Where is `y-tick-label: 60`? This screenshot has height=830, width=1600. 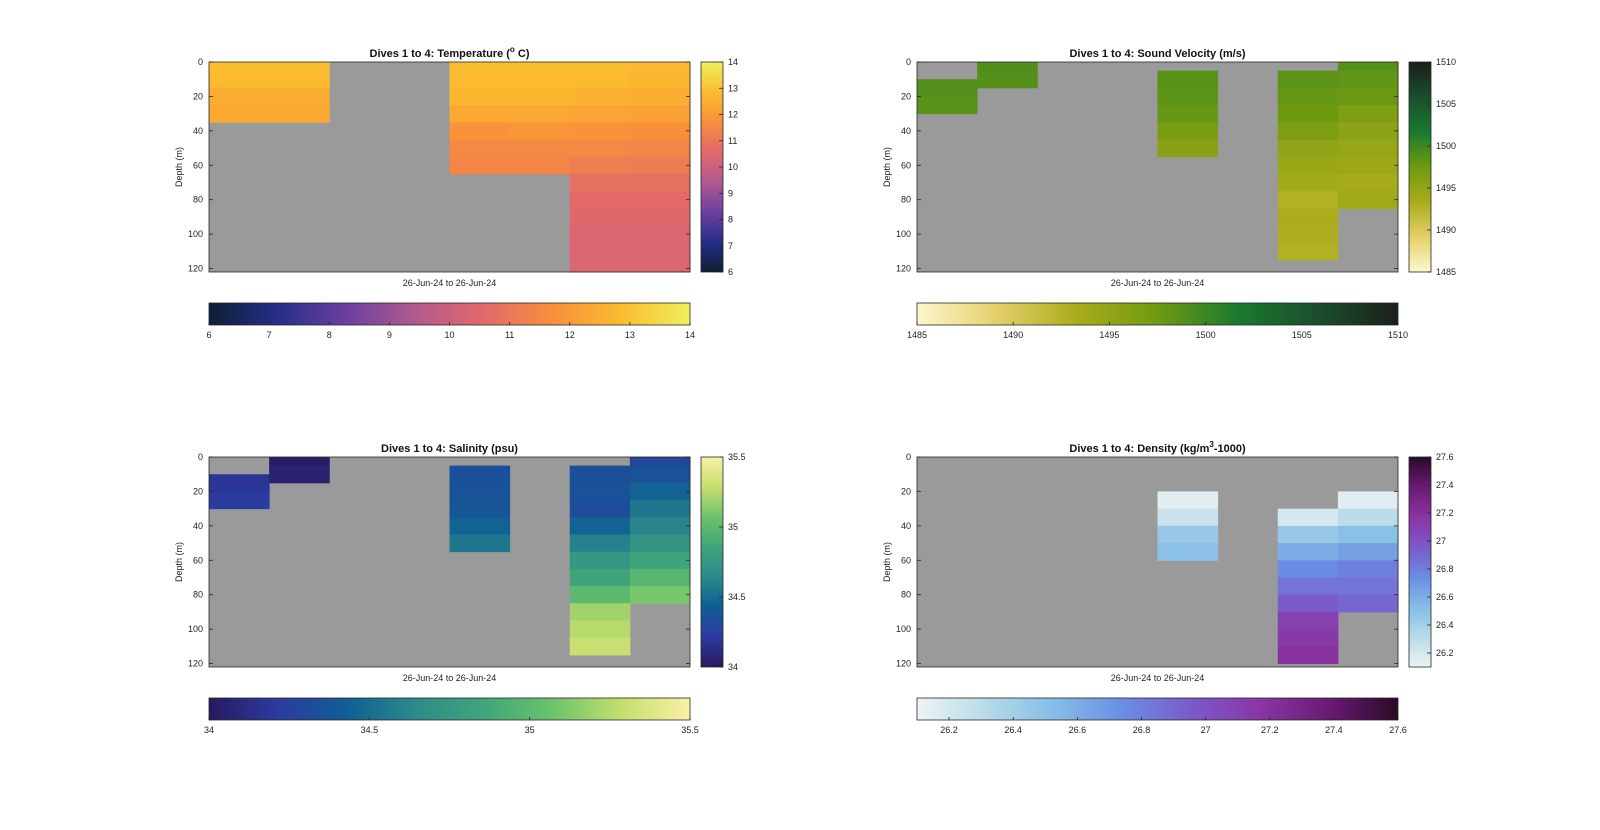 y-tick-label: 60 is located at coordinates (906, 165).